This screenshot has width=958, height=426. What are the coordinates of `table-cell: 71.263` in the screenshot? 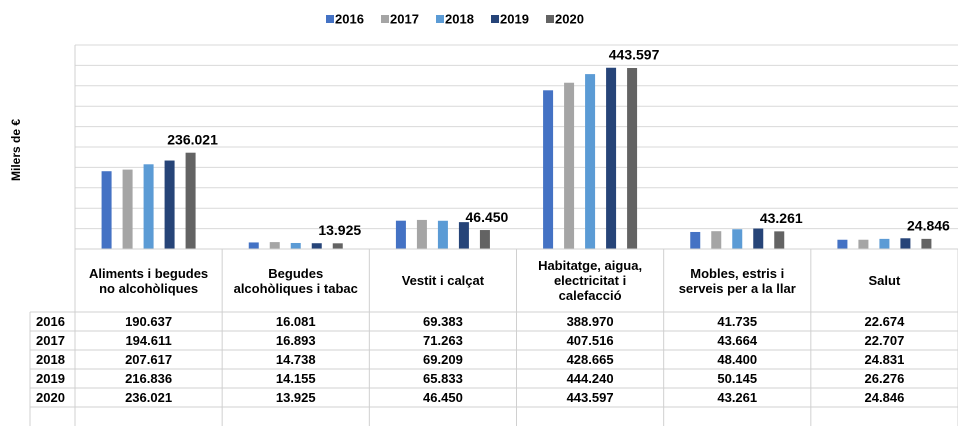 It's located at (443, 340).